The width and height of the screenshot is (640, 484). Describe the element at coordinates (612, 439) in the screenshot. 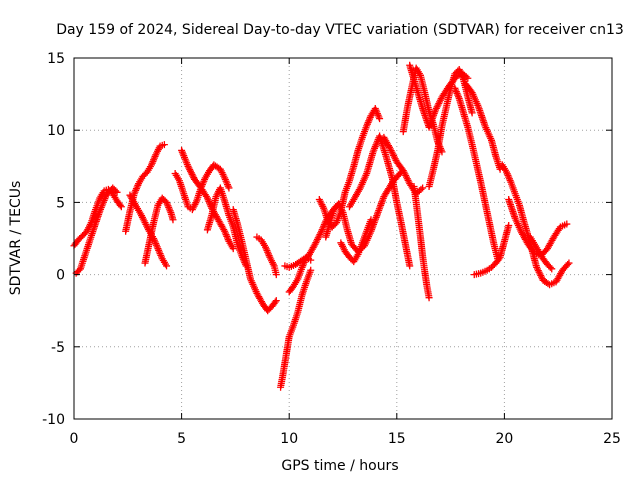

I see `x-tick-label: 25` at that location.